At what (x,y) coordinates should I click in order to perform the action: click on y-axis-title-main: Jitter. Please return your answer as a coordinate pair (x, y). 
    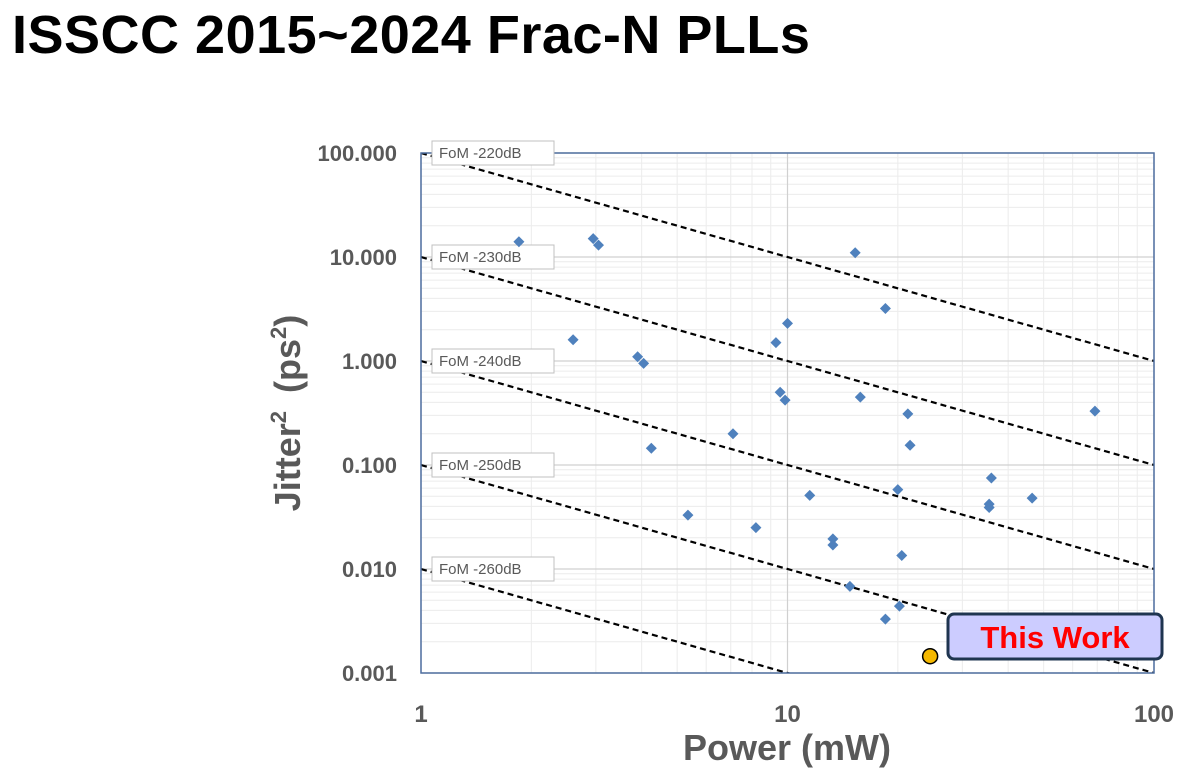
    Looking at the image, I should click on (287, 467).